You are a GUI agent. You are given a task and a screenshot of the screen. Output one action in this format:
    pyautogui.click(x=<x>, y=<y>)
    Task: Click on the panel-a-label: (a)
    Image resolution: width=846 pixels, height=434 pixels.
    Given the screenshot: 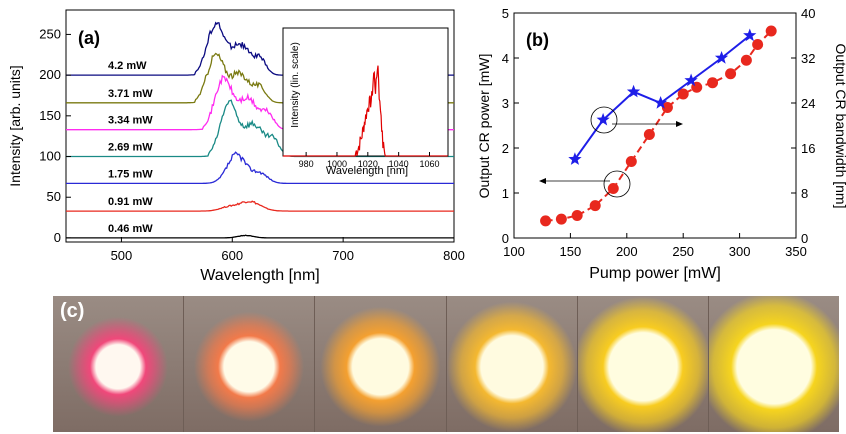 What is the action you would take?
    pyautogui.click(x=89, y=38)
    